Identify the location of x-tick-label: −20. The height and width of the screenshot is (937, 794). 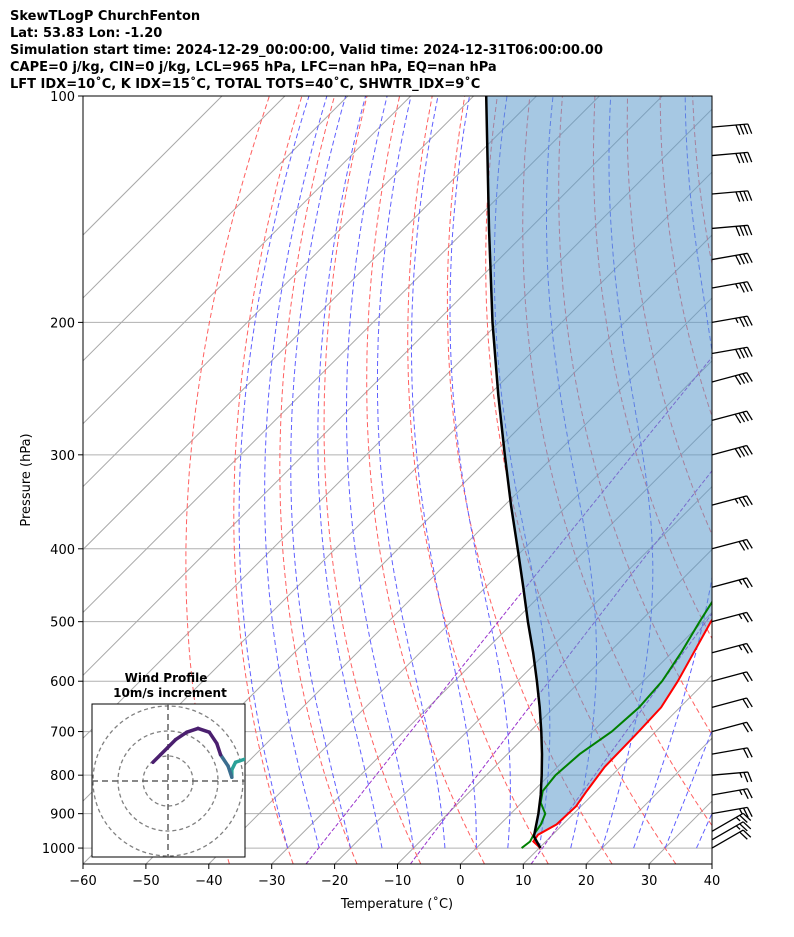
(334, 881).